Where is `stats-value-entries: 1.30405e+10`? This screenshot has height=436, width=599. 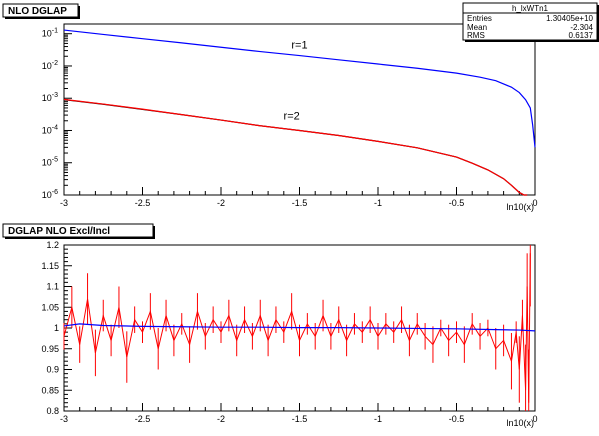 stats-value-entries: 1.30405e+10 is located at coordinates (569, 18).